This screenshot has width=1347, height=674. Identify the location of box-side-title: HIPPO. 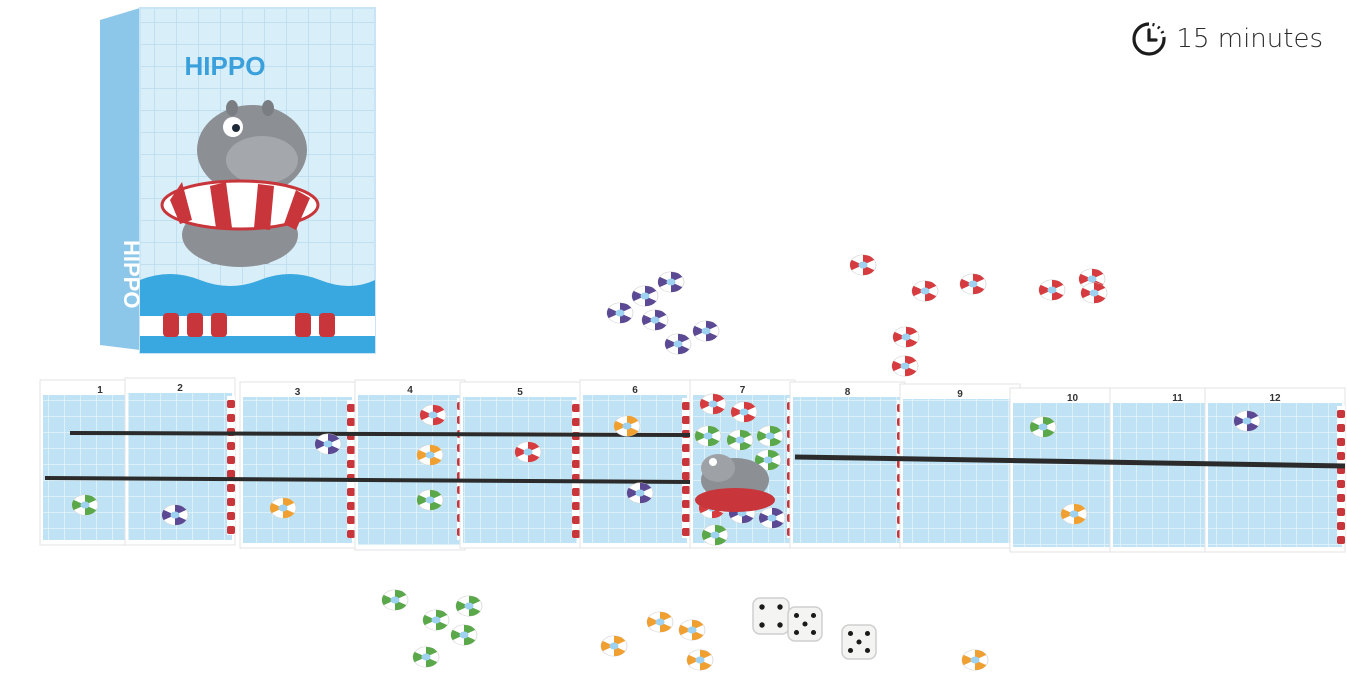
(131, 274).